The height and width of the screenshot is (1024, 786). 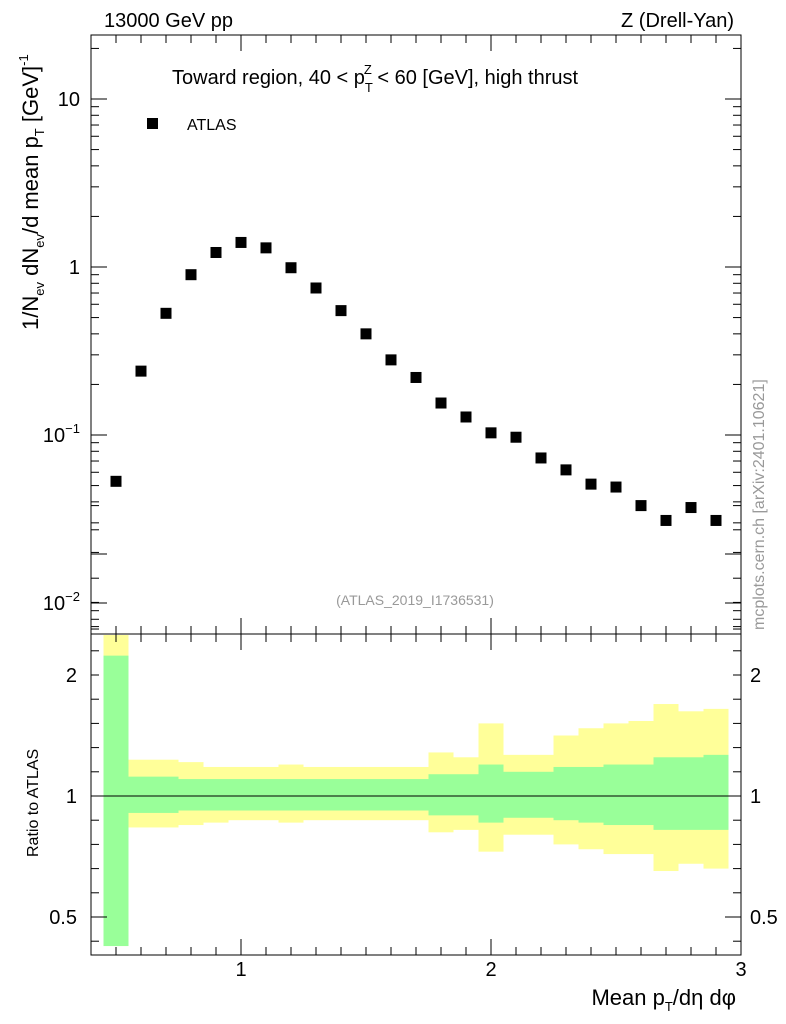 I want to click on x-axis-title: Mean pT/dη dφ, so click(x=663, y=999).